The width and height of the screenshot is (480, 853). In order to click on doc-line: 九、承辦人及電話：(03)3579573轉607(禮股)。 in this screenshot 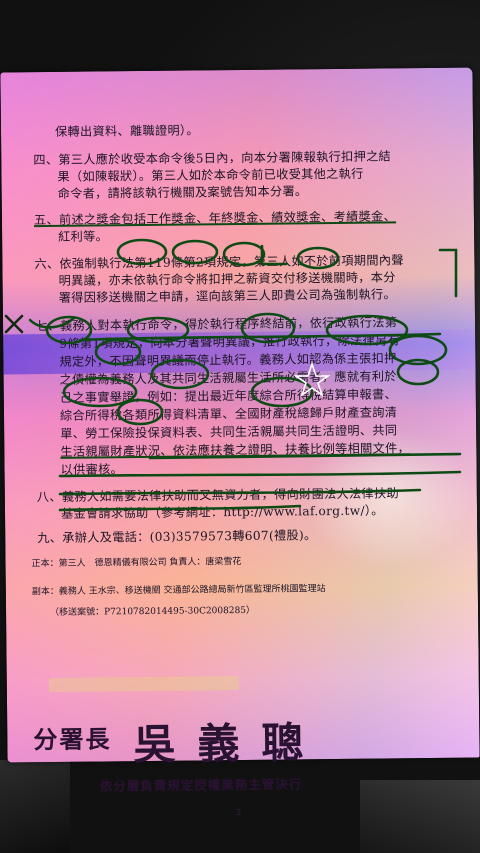, I will do `click(177, 537)`.